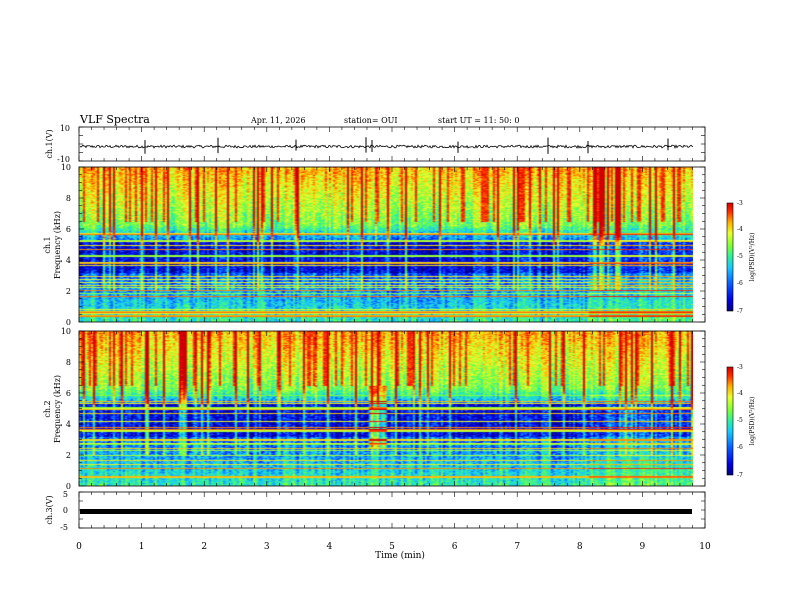 This screenshot has height=612, width=792. I want to click on ch3-ylabel: ch.3(V), so click(49, 509).